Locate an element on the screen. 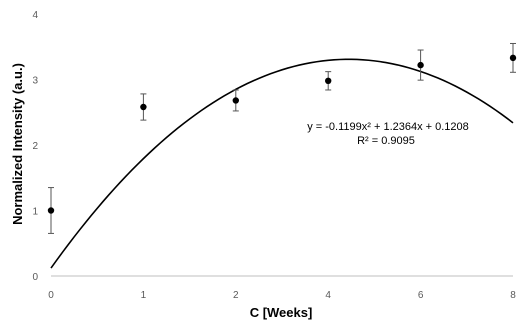  x-tick-label: 6 is located at coordinates (421, 295).